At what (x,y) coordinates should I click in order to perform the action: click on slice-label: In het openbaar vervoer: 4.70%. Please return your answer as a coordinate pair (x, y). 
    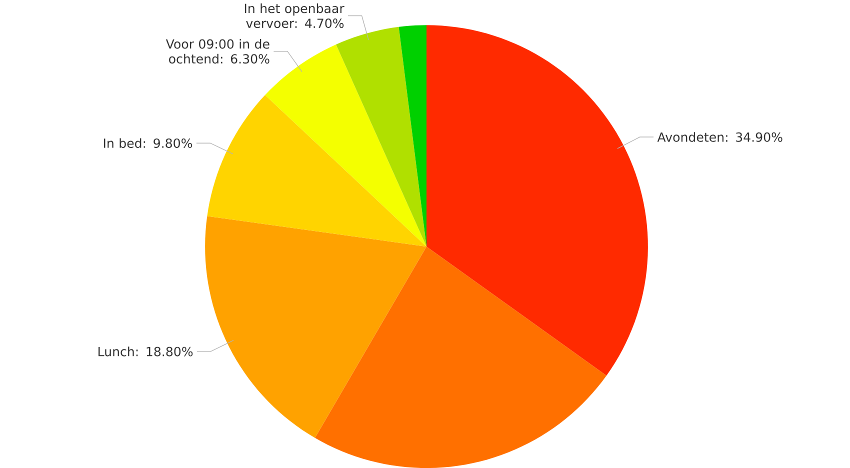
    Looking at the image, I should click on (294, 15).